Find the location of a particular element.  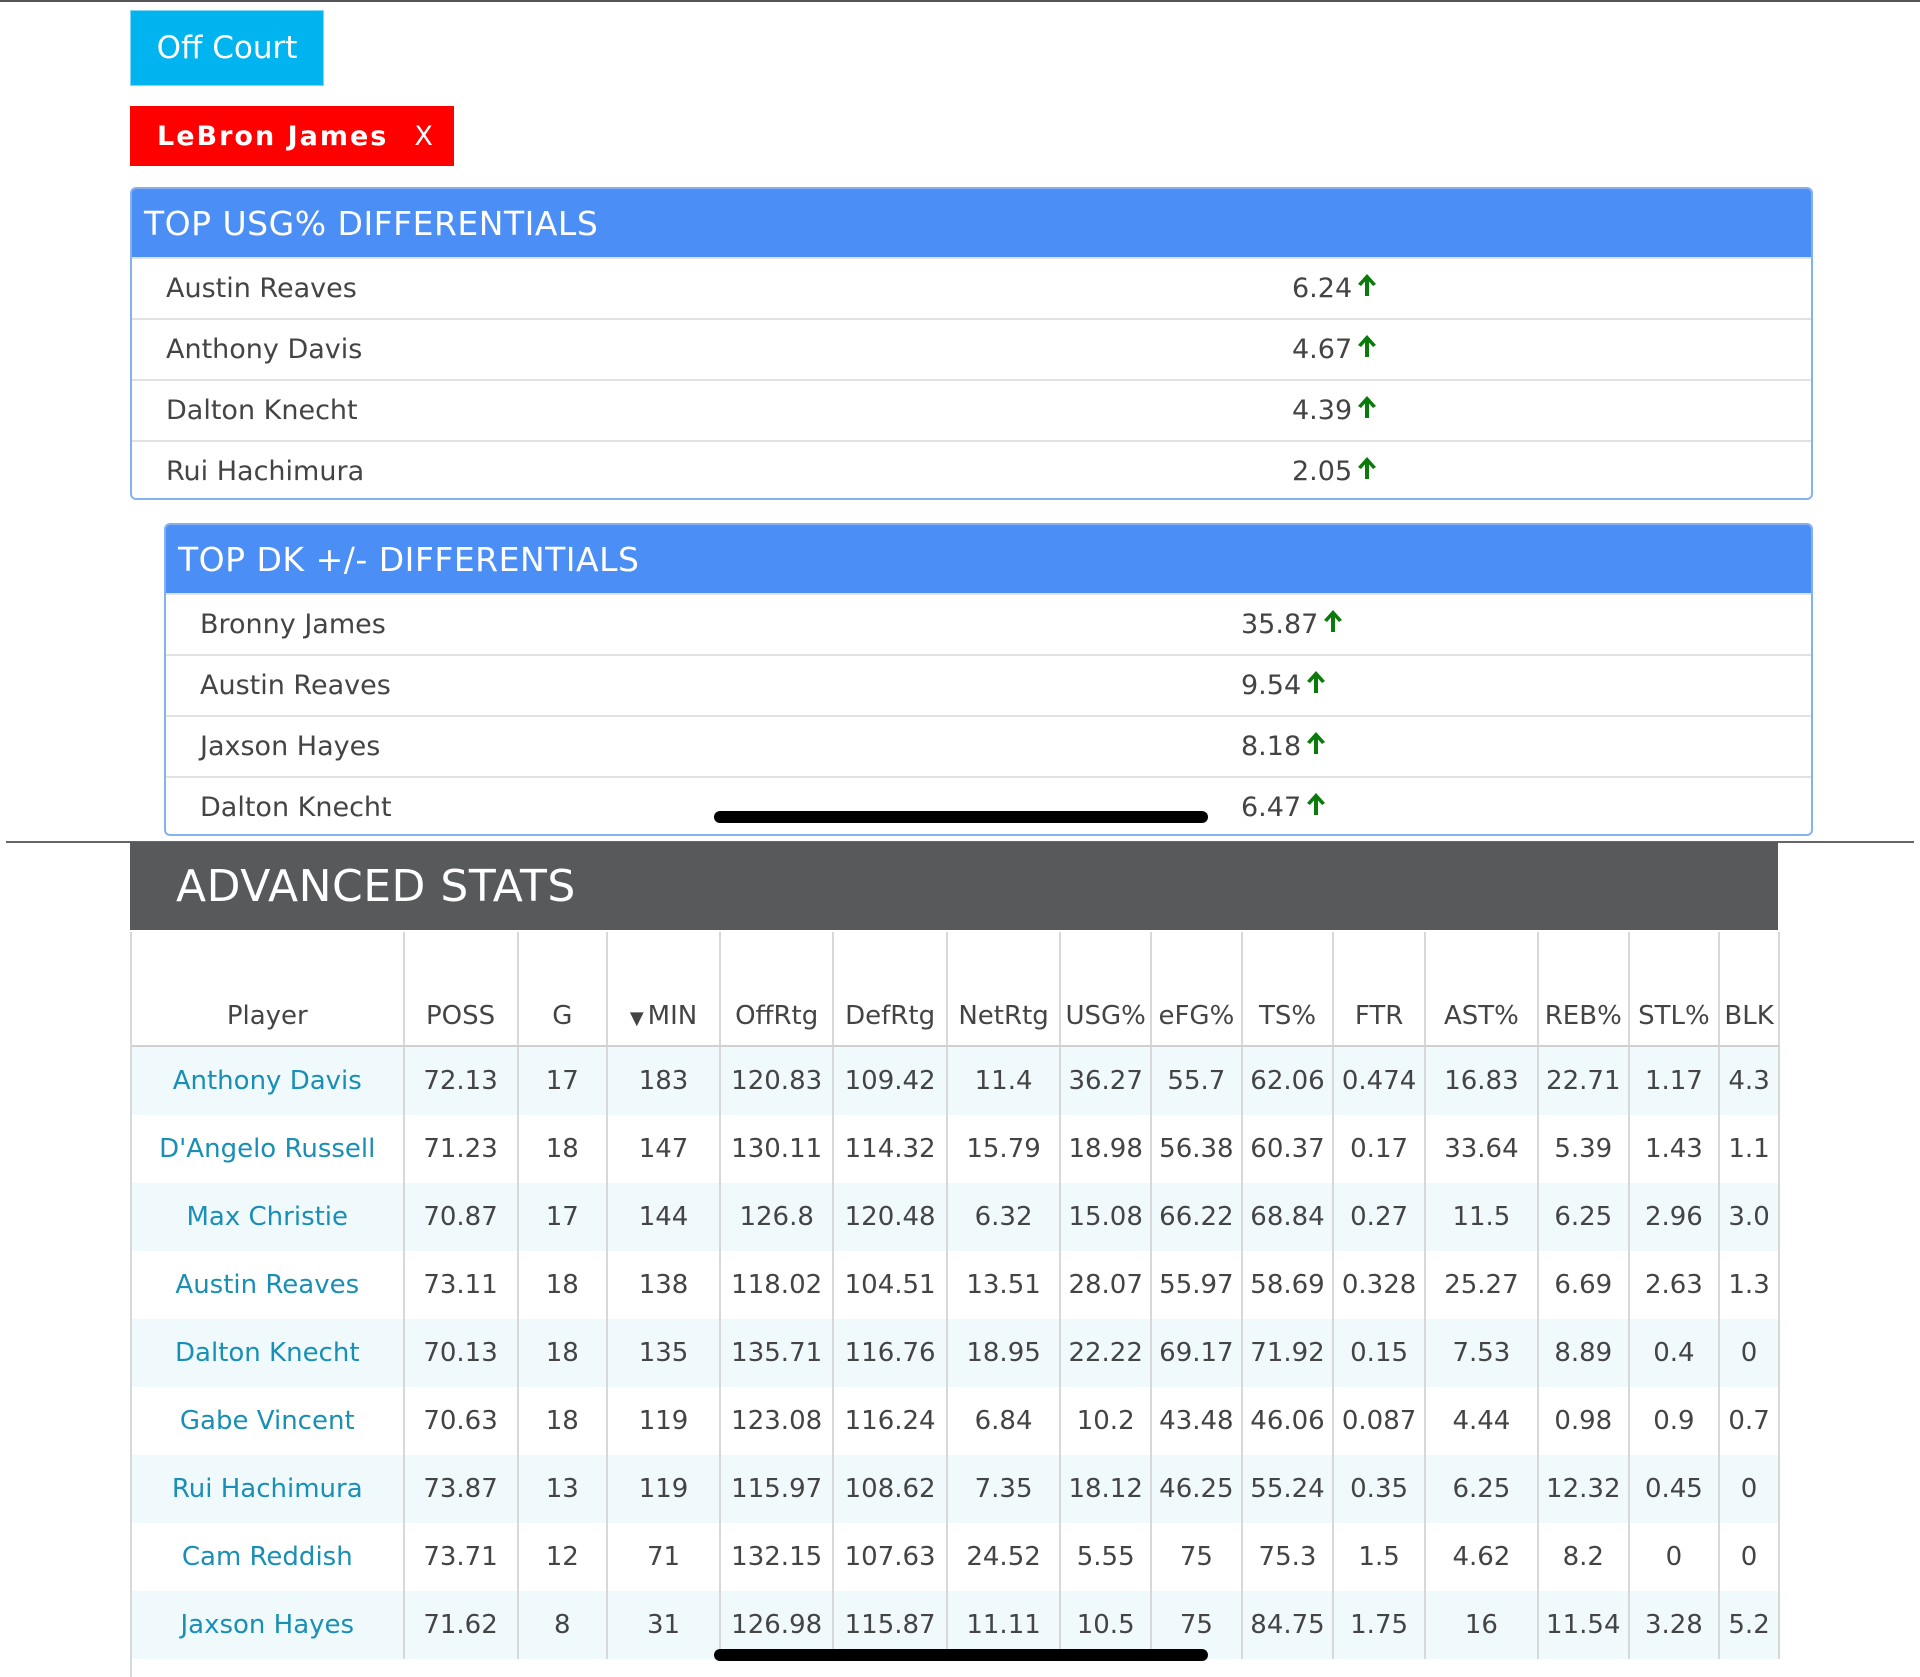

column-header-netrtg: NetRtg is located at coordinates (1004, 989).